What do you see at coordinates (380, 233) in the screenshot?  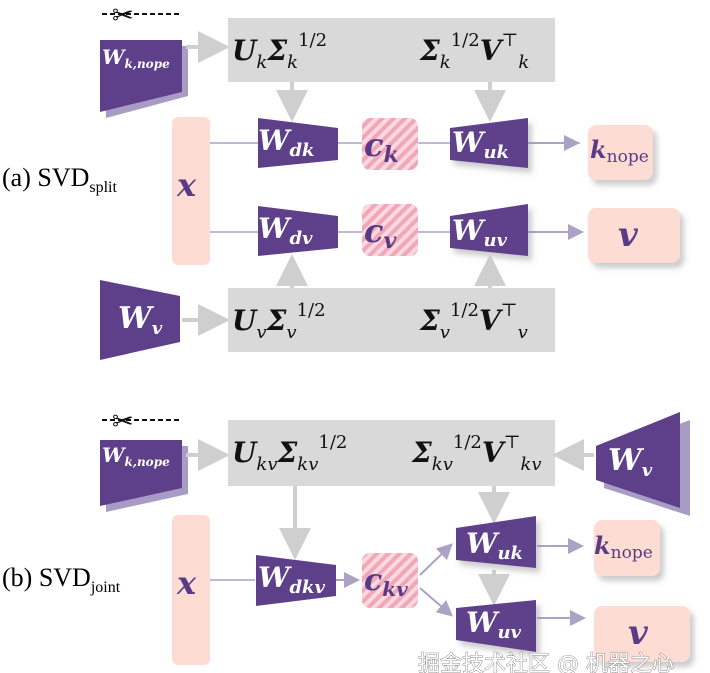 I see `svg-text: cv` at bounding box center [380, 233].